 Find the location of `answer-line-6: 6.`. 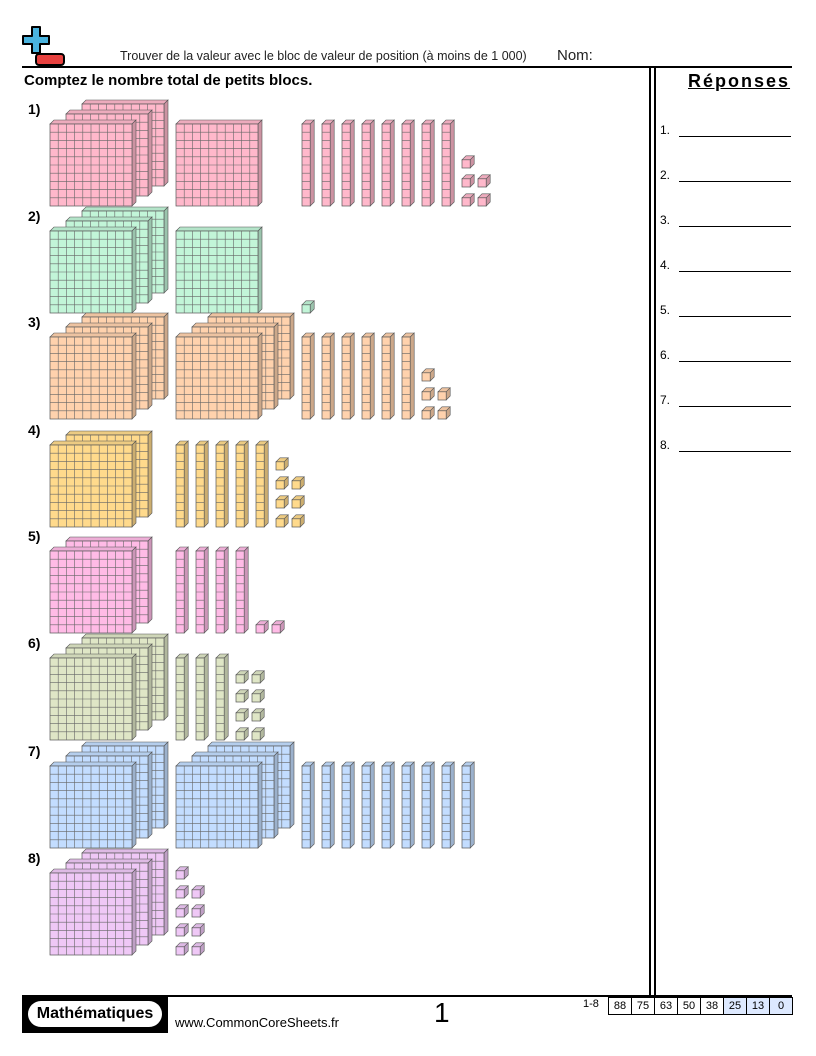

answer-line-6: 6. is located at coordinates (727, 355).